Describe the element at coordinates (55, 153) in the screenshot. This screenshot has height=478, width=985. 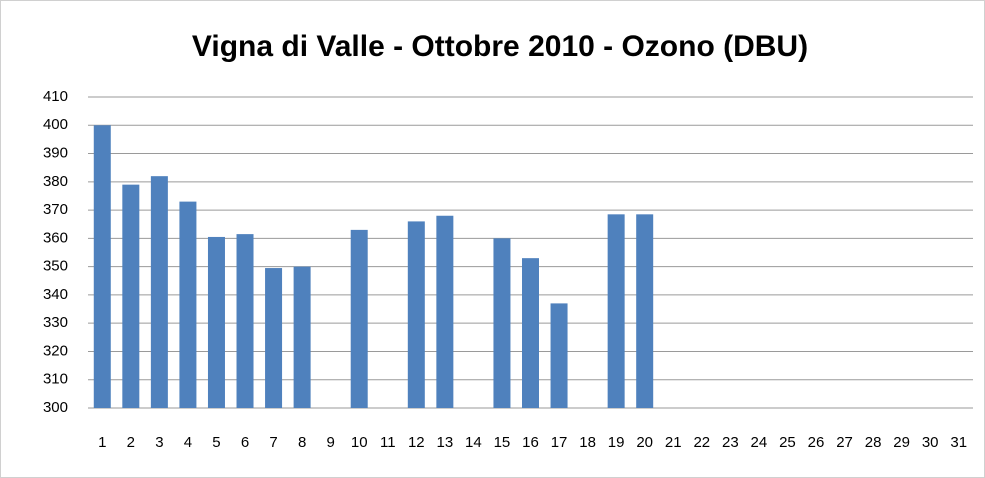
I see `y-tick-label: 390` at that location.